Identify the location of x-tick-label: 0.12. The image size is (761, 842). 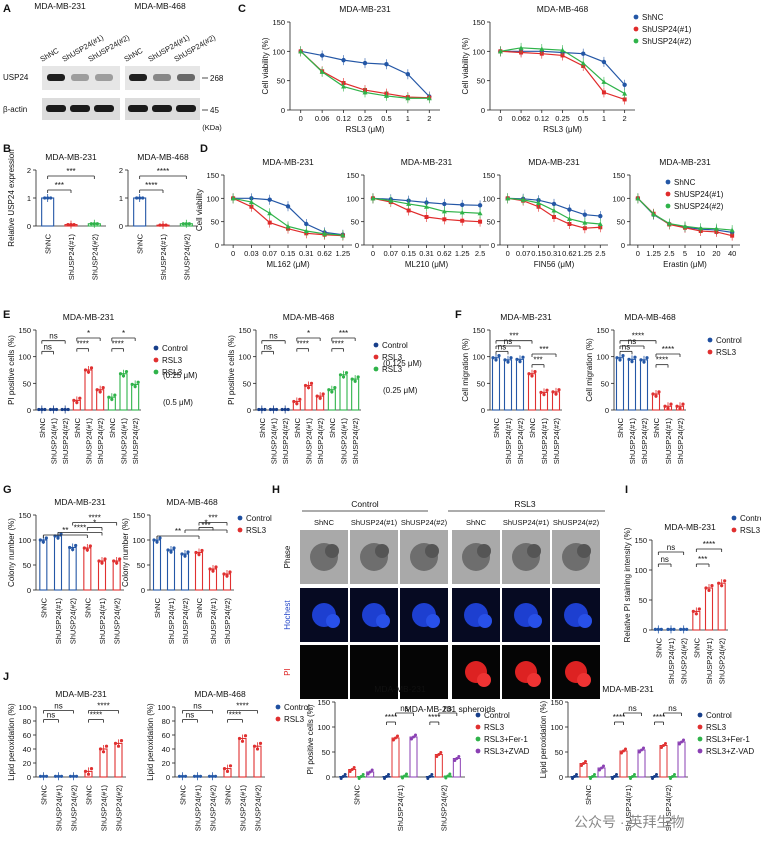
(343, 118).